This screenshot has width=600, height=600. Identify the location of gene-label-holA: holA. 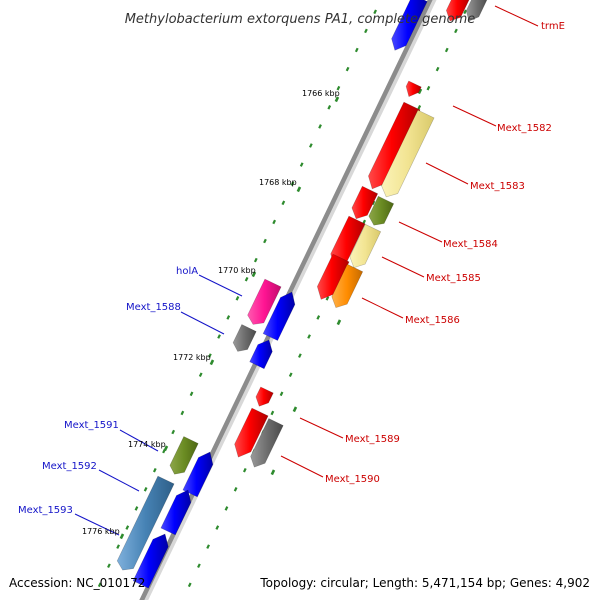
(187, 271).